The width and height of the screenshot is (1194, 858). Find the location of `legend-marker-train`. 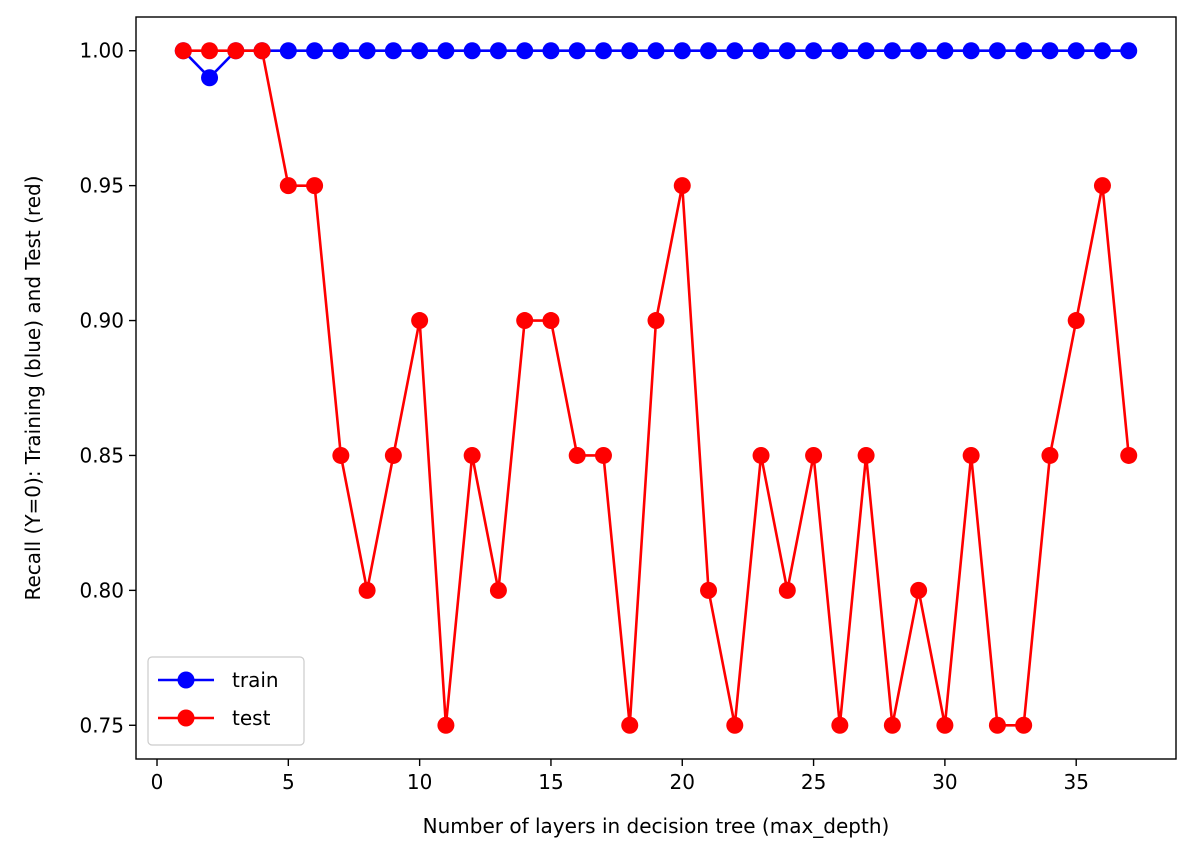

legend-marker-train is located at coordinates (186, 680).